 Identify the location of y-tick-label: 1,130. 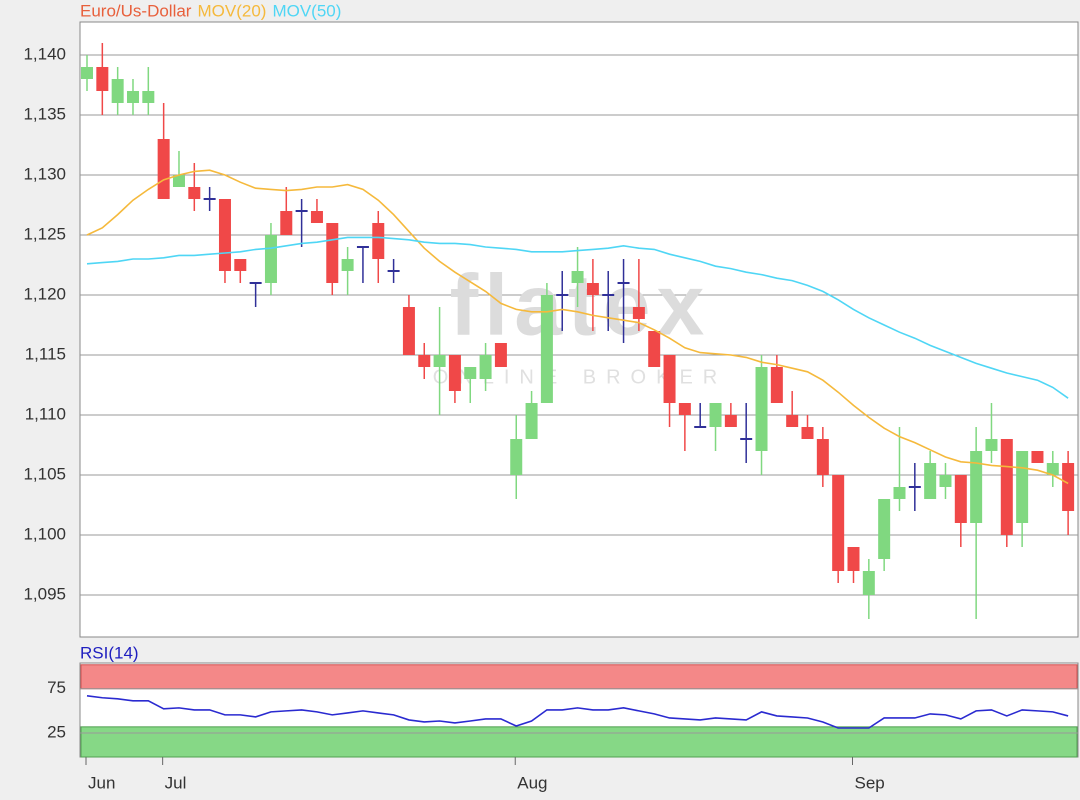
(44, 173).